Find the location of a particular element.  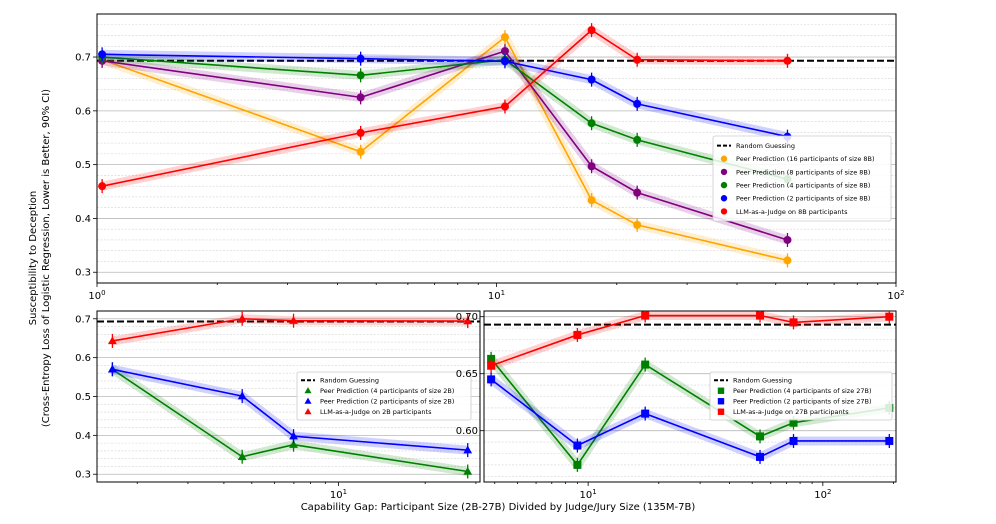

y-tick-label: 0.4 is located at coordinates (83, 436).